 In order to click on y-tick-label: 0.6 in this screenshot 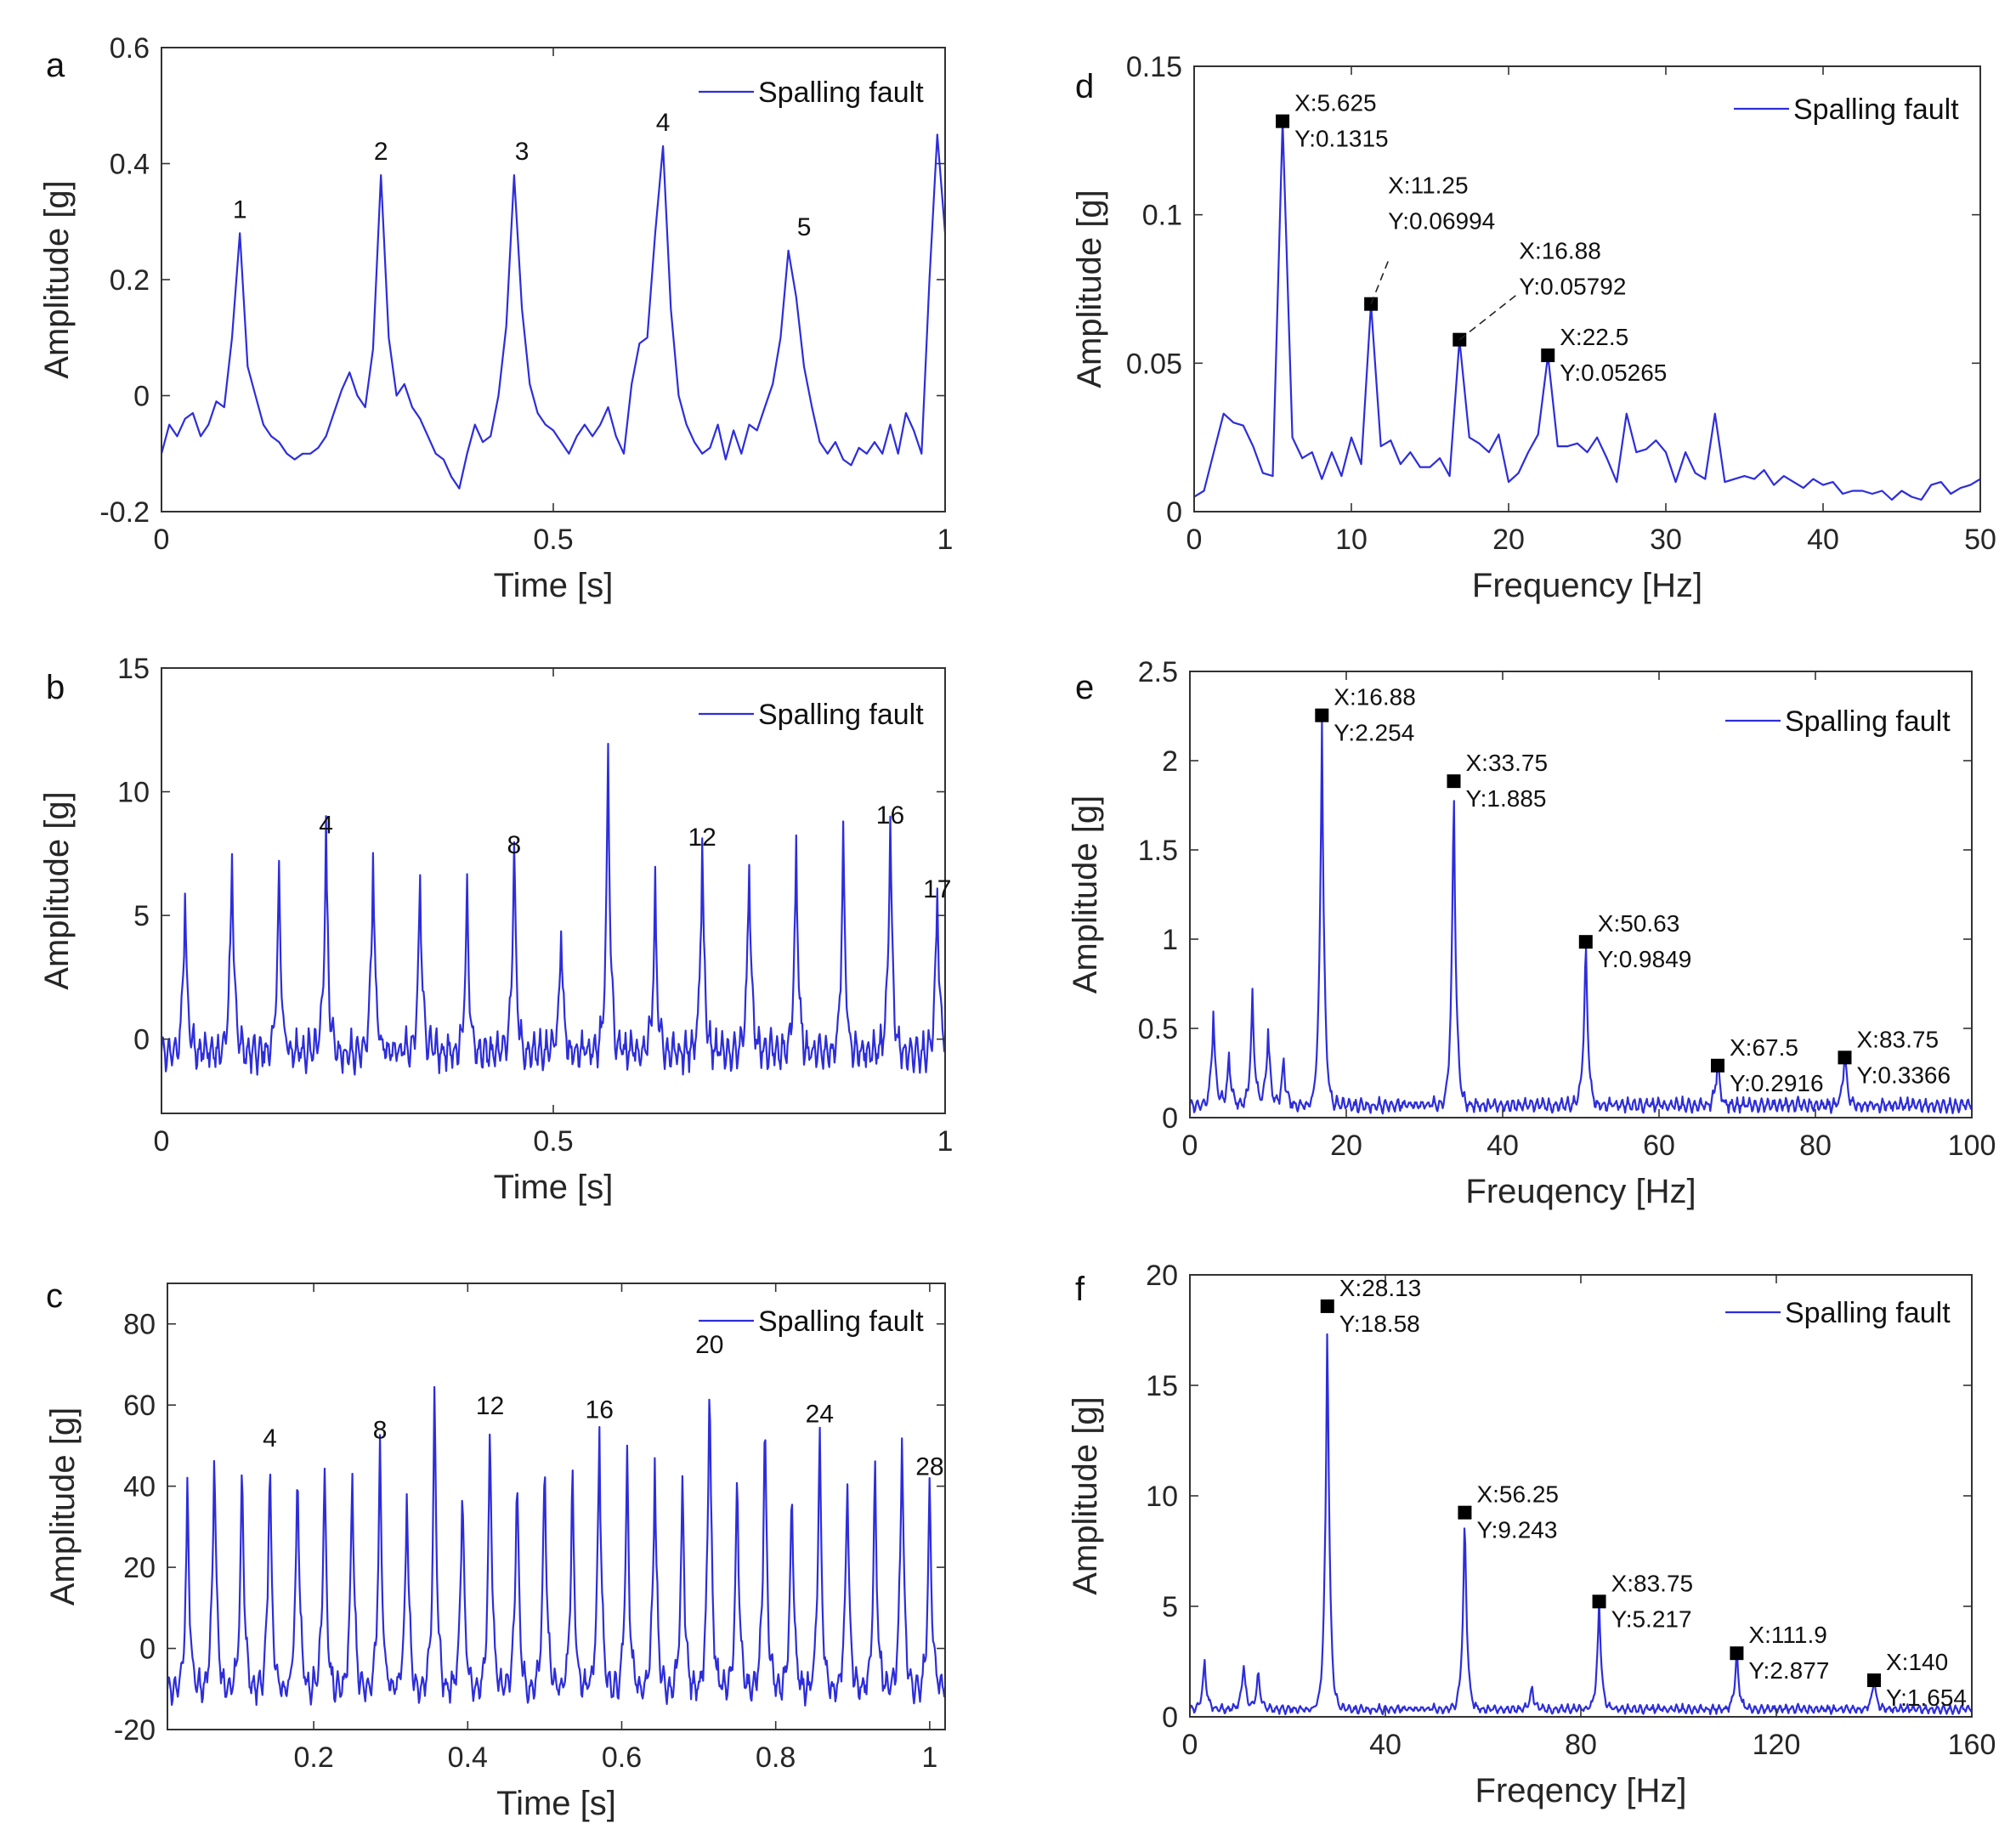, I will do `click(130, 48)`.